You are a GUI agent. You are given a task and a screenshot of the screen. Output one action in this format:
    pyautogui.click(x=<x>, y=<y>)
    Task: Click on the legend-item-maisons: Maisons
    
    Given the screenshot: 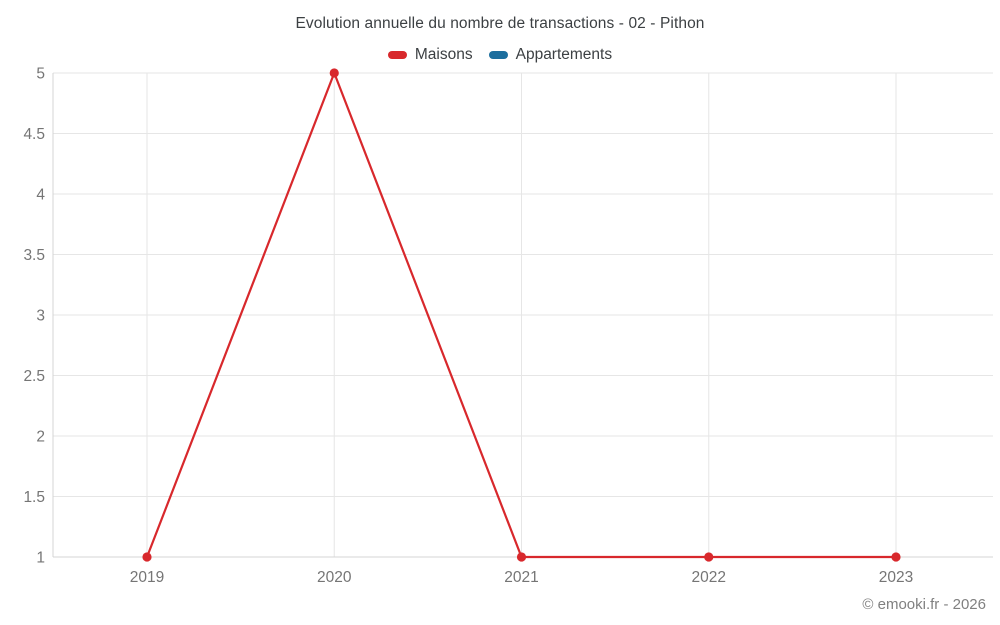 What is the action you would take?
    pyautogui.click(x=430, y=55)
    